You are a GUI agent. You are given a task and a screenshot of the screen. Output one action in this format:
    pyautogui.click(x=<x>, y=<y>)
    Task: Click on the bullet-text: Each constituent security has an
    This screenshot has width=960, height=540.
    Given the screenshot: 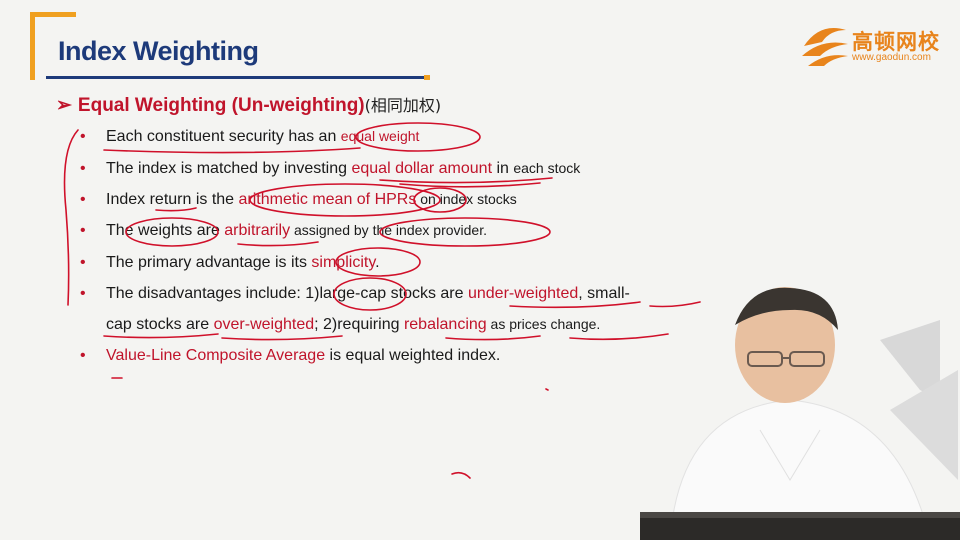 What is the action you would take?
    pyautogui.click(x=223, y=136)
    